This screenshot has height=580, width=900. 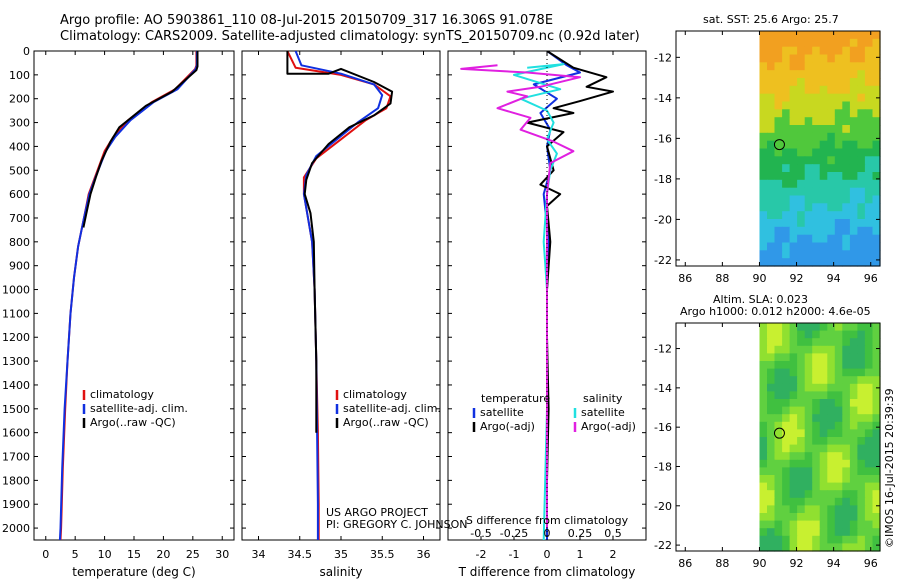 I want to click on x2-tick-label: -0.25, so click(x=514, y=533).